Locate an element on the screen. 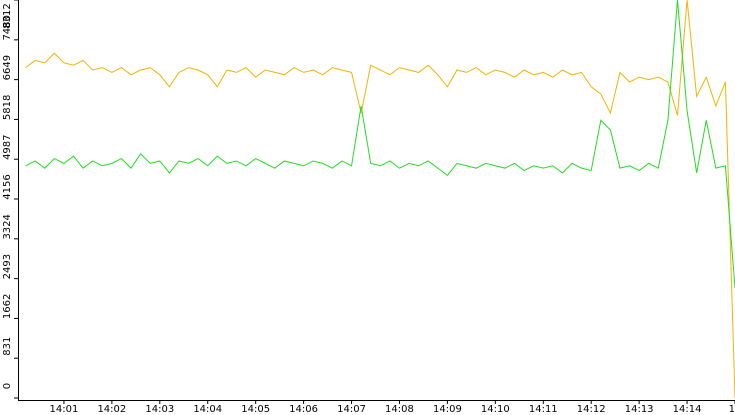 The image size is (735, 415). y-tick-label: 3324 is located at coordinates (7, 226).